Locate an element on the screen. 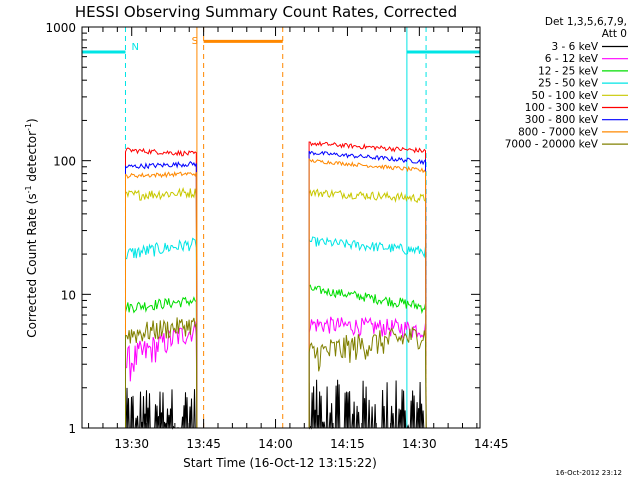 This screenshot has height=480, width=640. x-tick-label: 14:15 is located at coordinates (347, 444).